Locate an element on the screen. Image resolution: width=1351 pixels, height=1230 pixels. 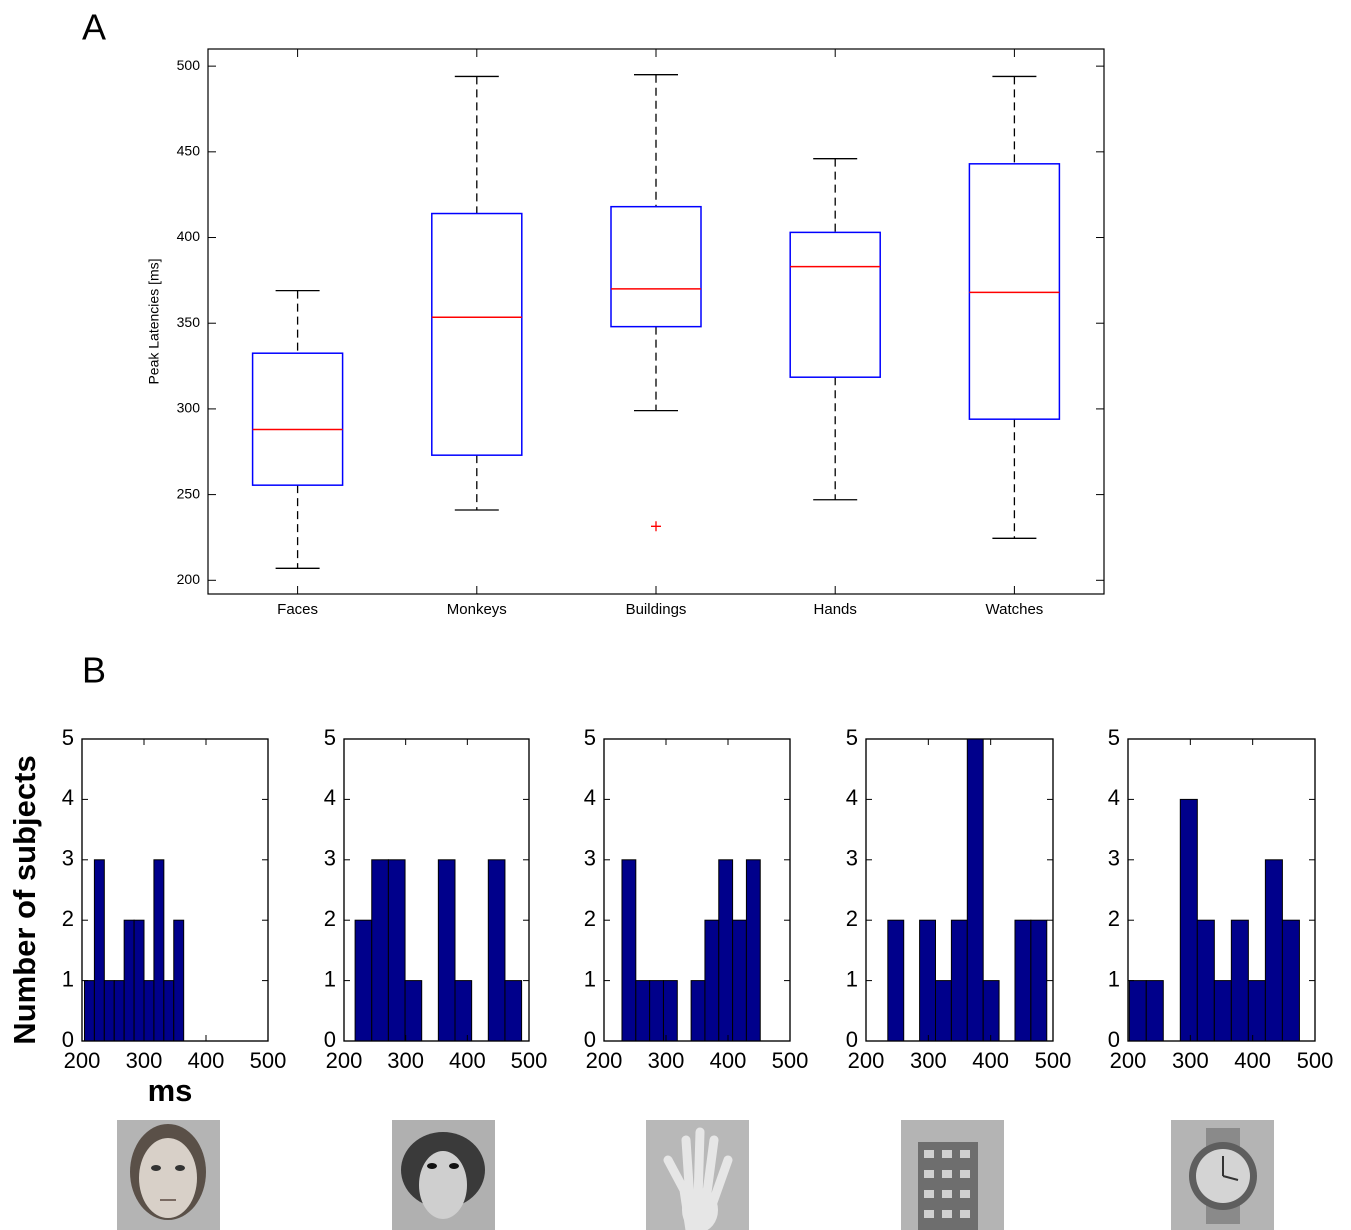
y-tick-label: 400 is located at coordinates (189, 236).